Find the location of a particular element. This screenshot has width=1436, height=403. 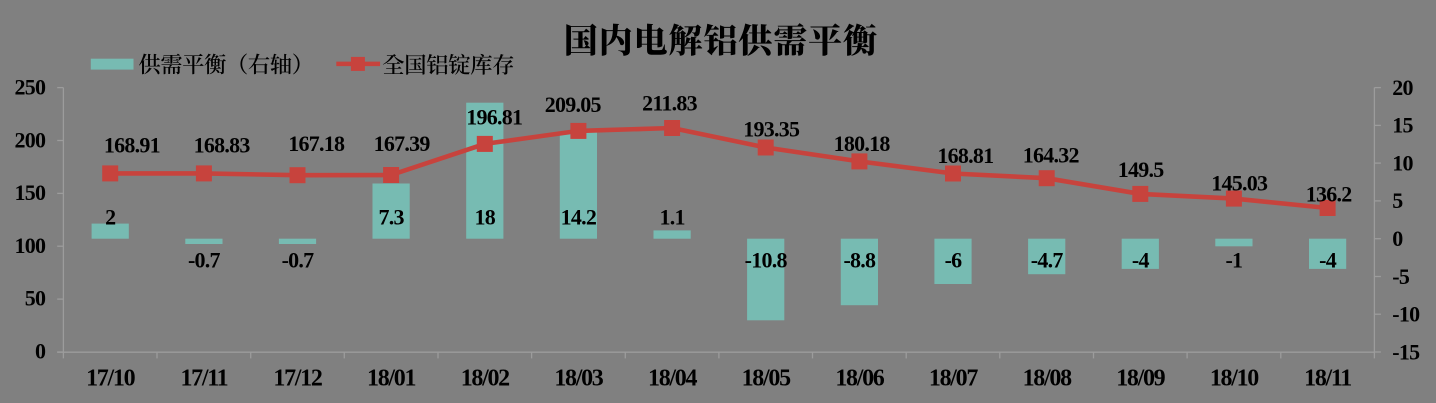

svg-text: 18/07 is located at coordinates (953, 378).